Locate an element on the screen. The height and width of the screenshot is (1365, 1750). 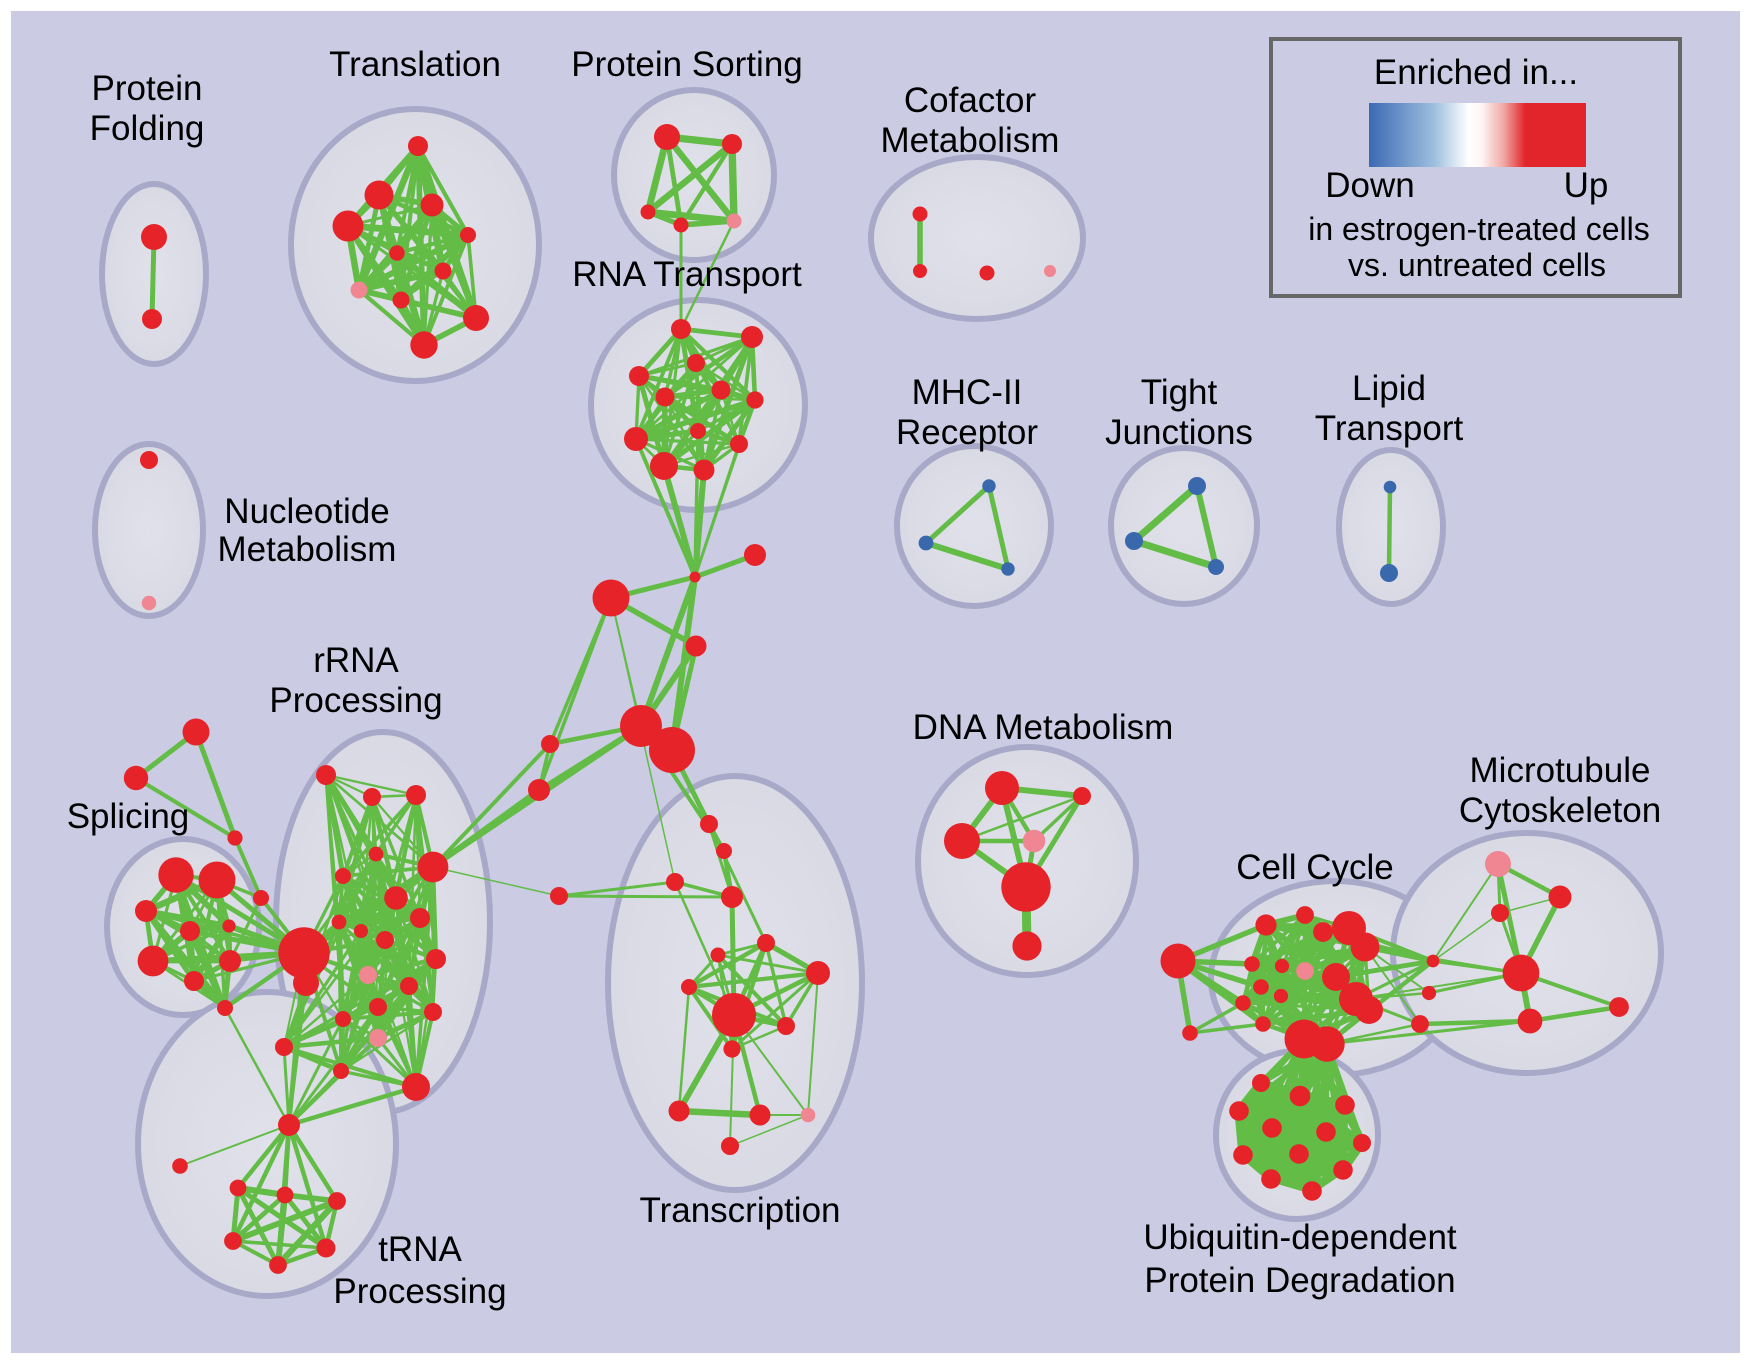
svg-text: RNA Transport is located at coordinates (687, 274).